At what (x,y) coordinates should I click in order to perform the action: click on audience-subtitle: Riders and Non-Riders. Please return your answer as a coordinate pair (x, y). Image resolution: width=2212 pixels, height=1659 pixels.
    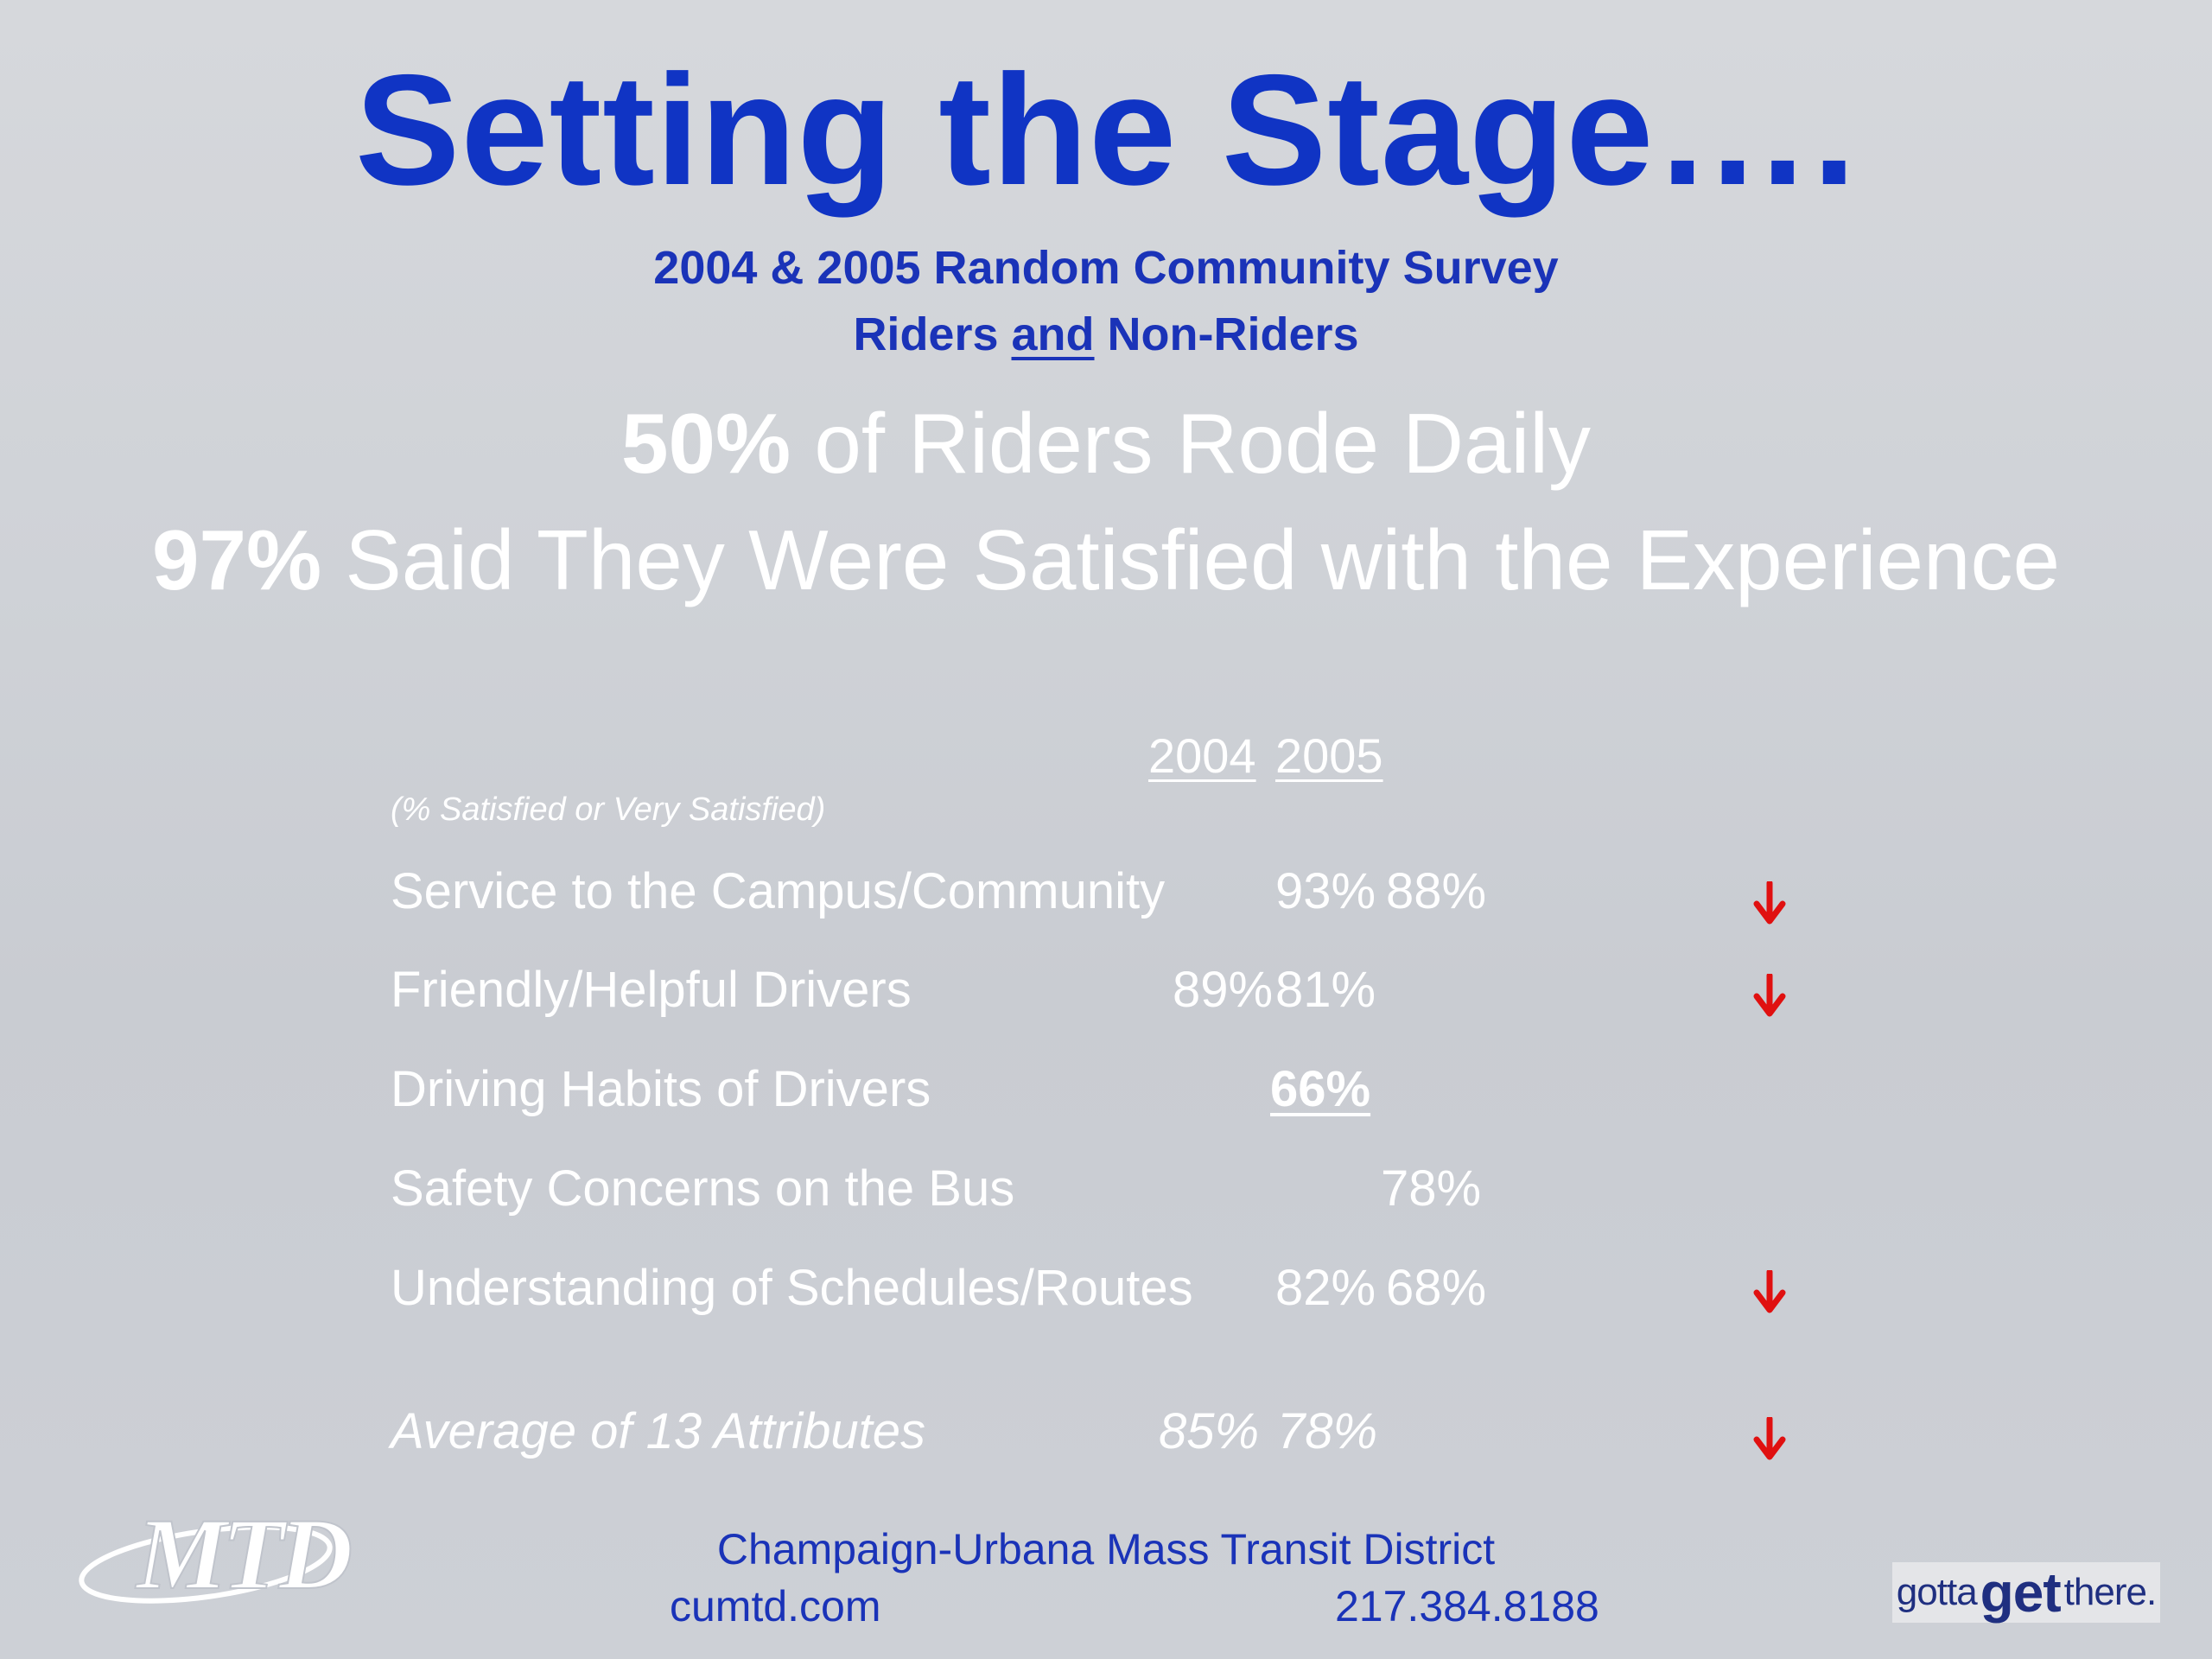
    Looking at the image, I should click on (1106, 334).